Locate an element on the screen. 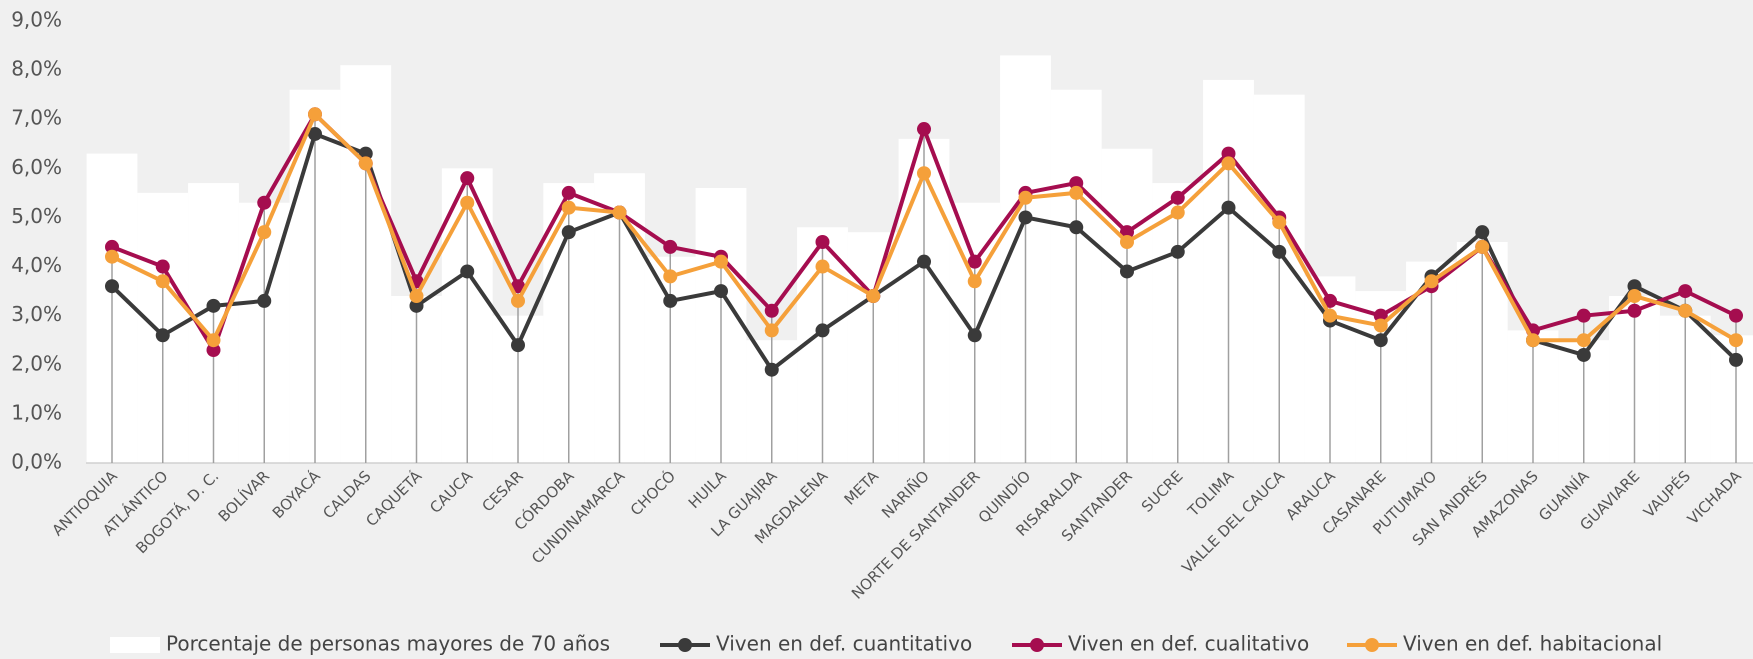 The width and height of the screenshot is (1753, 659). y-tick-label: 2,0% is located at coordinates (36, 363).